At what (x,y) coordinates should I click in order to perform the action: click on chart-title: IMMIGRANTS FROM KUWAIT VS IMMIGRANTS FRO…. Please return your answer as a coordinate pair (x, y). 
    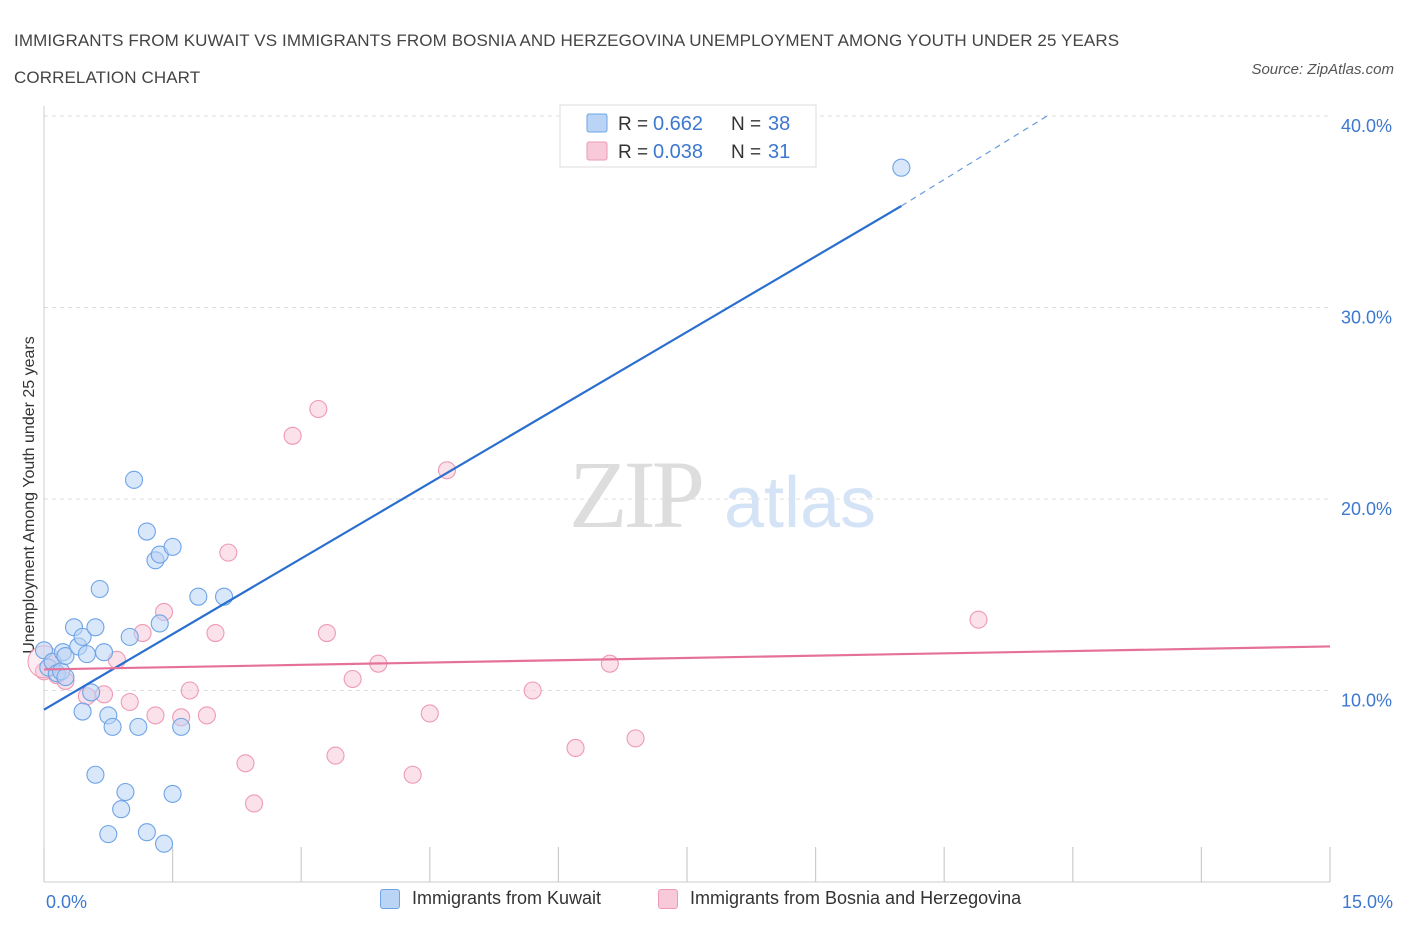
    Looking at the image, I should click on (567, 59).